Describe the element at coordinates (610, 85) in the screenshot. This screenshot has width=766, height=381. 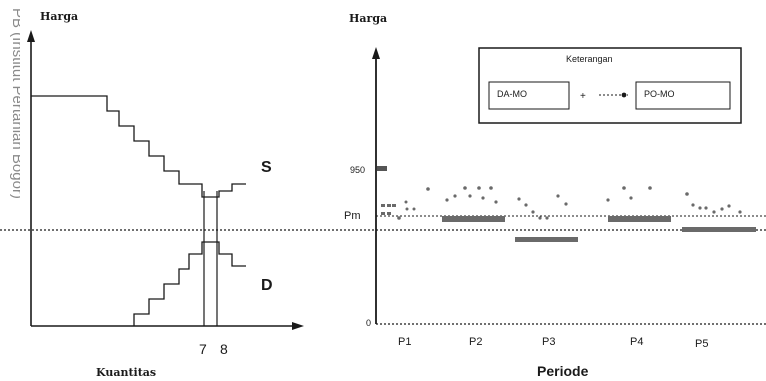
I see `legend: Keterangan DA-MO + PO-MO` at that location.